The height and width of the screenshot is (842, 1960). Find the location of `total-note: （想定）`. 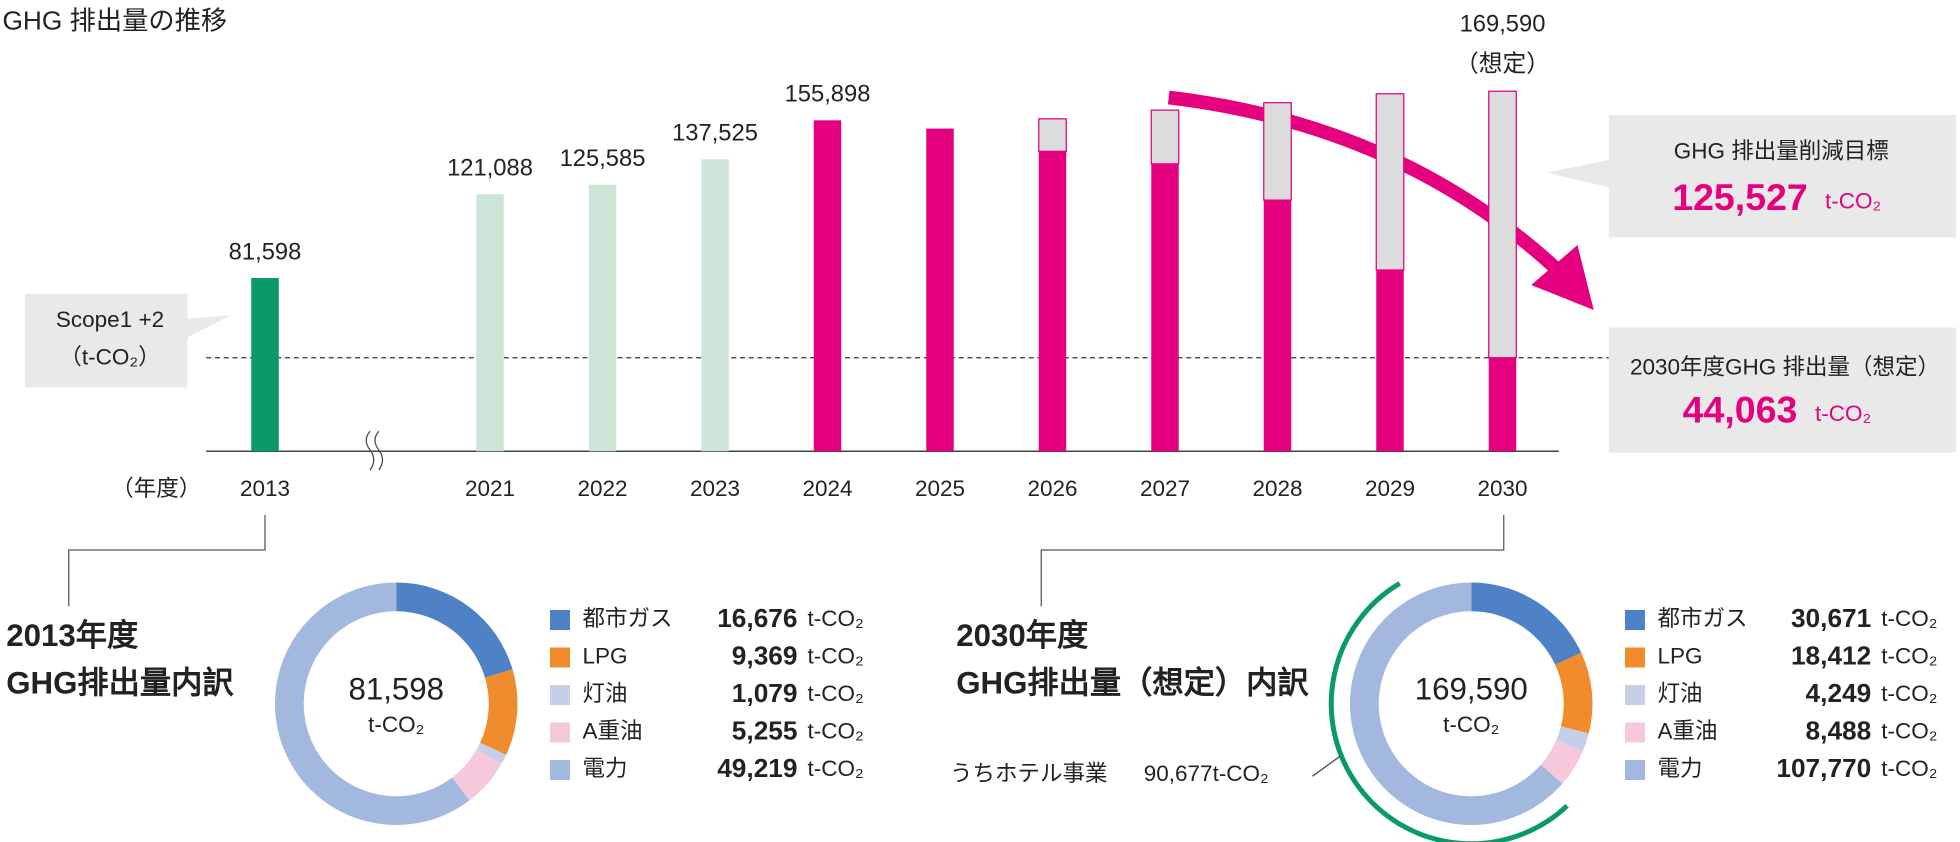

total-note: （想定） is located at coordinates (1502, 63).